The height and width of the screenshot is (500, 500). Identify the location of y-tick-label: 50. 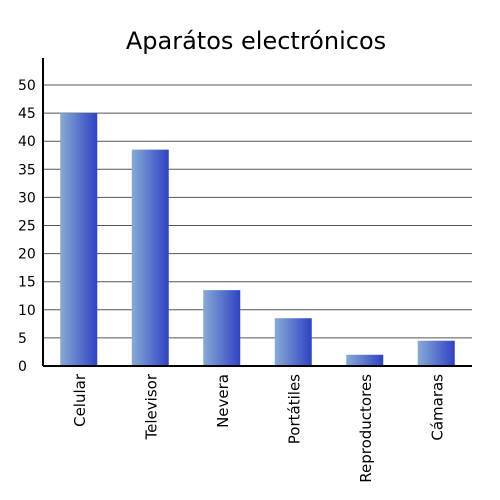
(27, 86).